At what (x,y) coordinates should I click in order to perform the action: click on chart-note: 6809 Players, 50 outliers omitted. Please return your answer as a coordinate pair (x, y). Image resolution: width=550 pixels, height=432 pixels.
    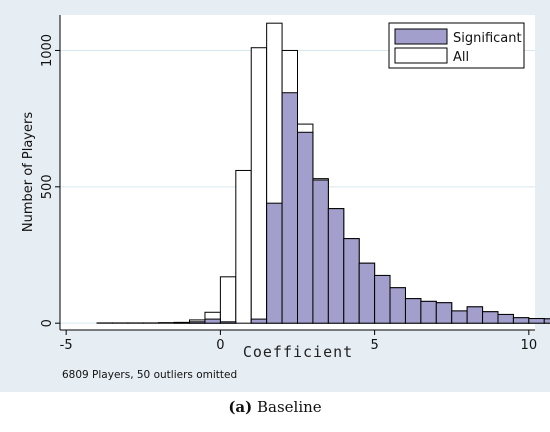
    Looking at the image, I should click on (149, 375).